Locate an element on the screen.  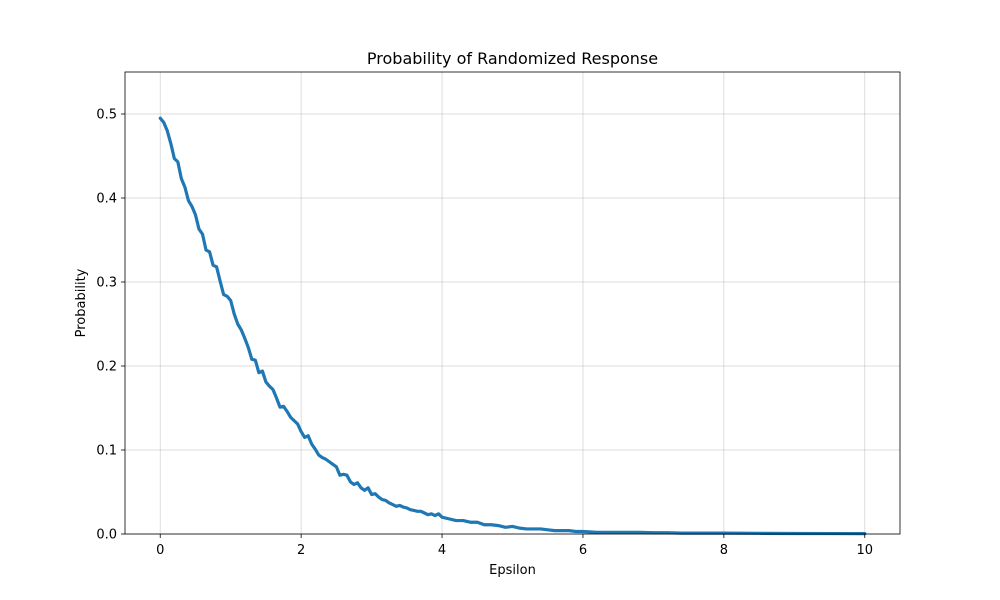
y-tick-label: 0.2 is located at coordinates (106, 367).